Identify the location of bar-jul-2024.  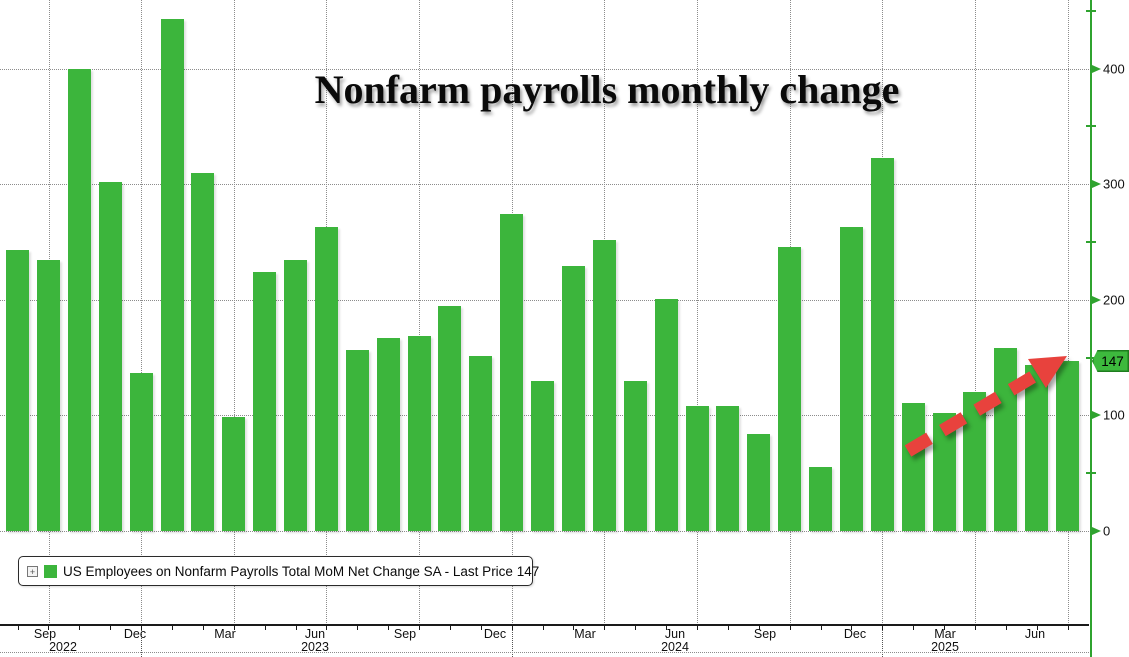
(728, 468).